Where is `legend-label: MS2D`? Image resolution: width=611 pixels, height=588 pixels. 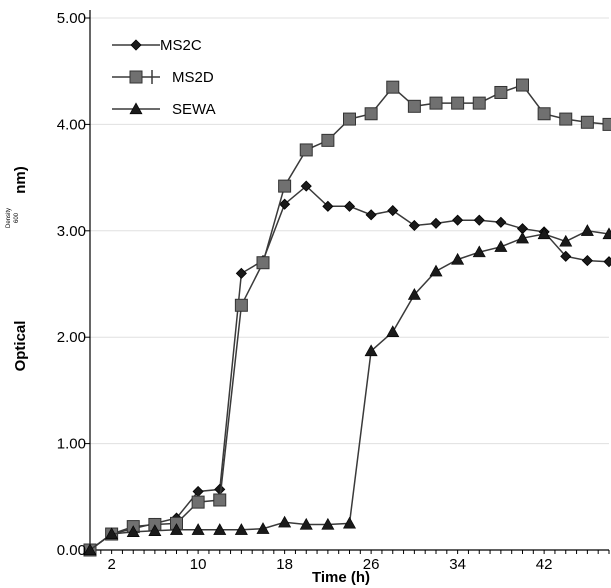 legend-label: MS2D is located at coordinates (193, 77).